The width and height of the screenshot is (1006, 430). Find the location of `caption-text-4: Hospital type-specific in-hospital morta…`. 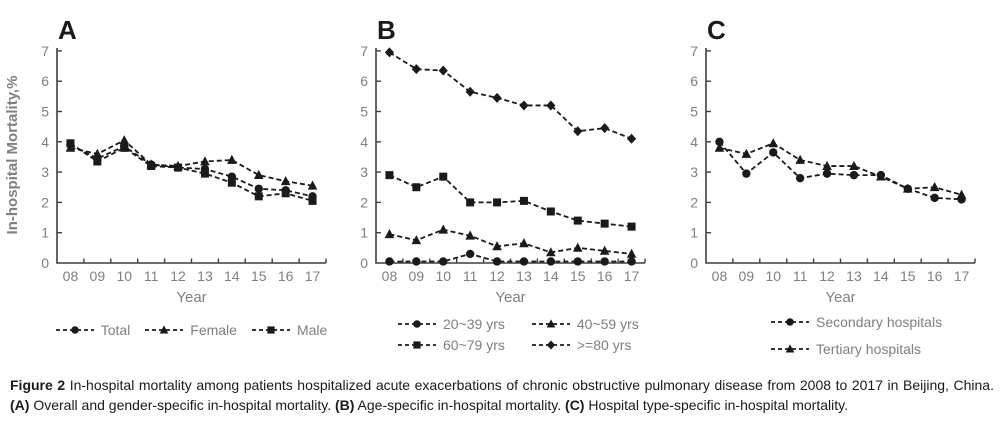

caption-text-4: Hospital type-specific in-hospital morta… is located at coordinates (716, 404).